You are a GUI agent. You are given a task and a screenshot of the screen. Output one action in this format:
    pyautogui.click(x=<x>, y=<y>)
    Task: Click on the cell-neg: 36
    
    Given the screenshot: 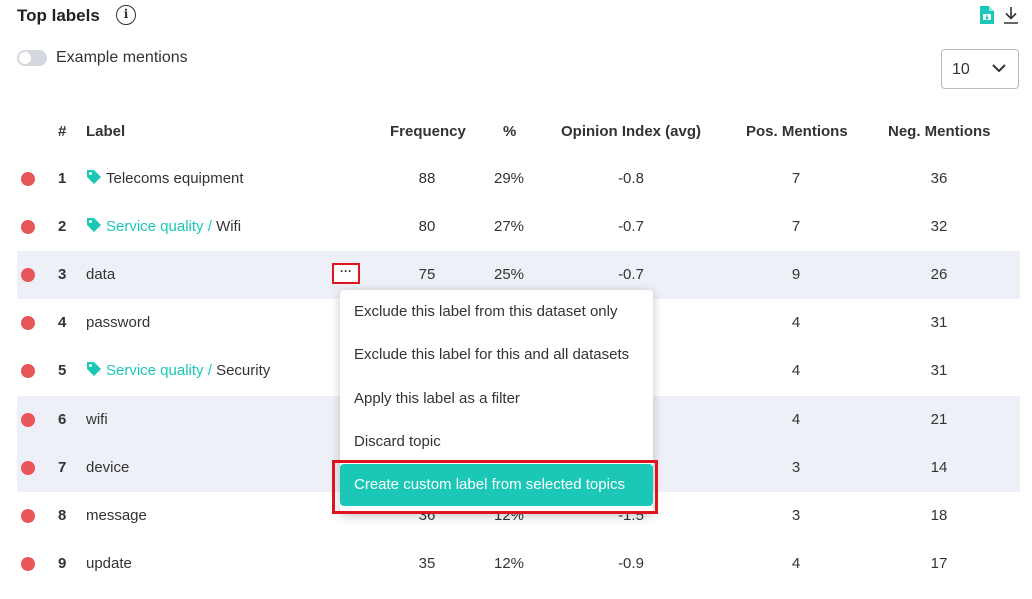 What is the action you would take?
    pyautogui.click(x=939, y=178)
    